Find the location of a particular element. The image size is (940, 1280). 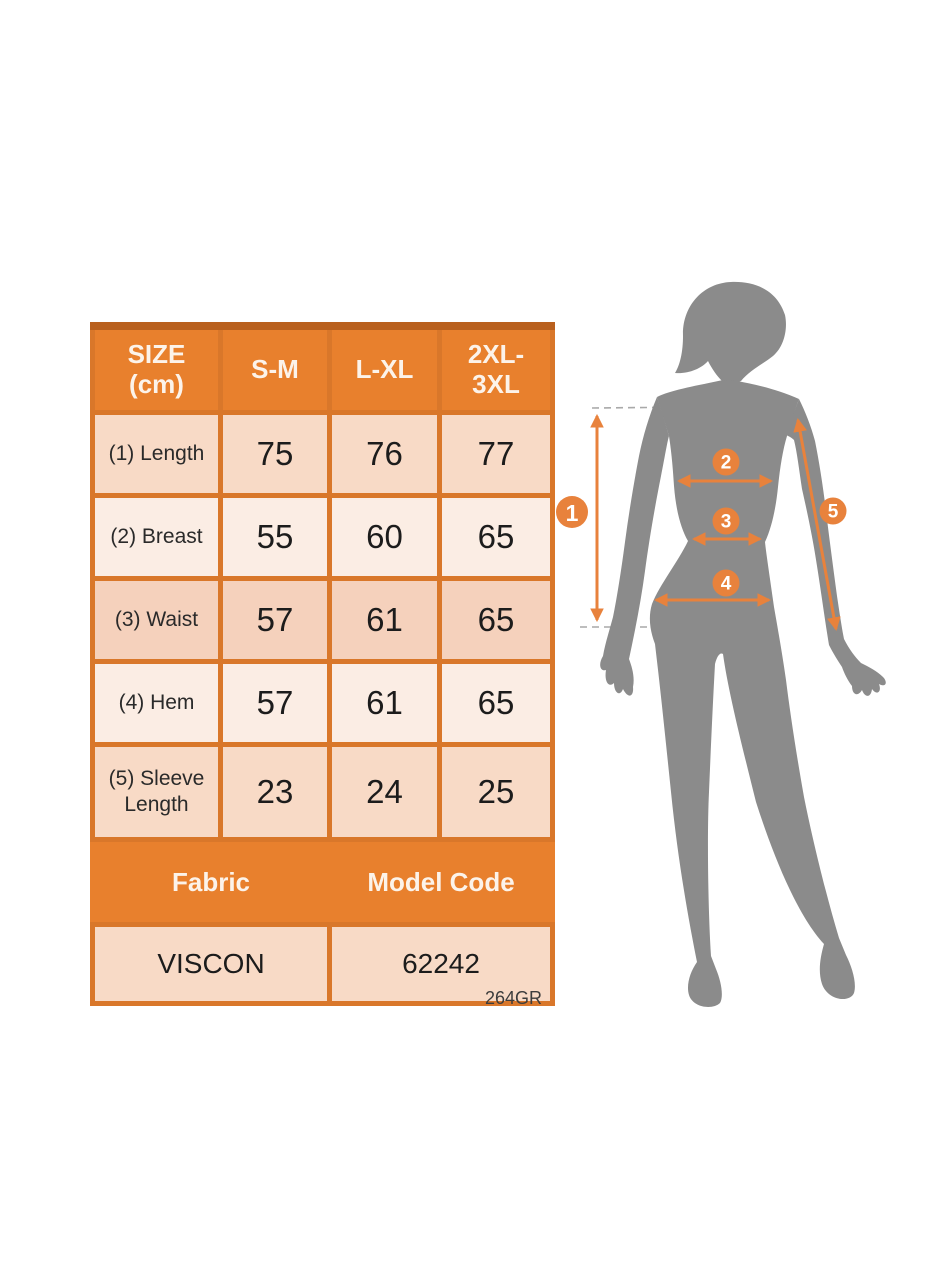

model-code-value-cell: 62242 is located at coordinates (441, 964).